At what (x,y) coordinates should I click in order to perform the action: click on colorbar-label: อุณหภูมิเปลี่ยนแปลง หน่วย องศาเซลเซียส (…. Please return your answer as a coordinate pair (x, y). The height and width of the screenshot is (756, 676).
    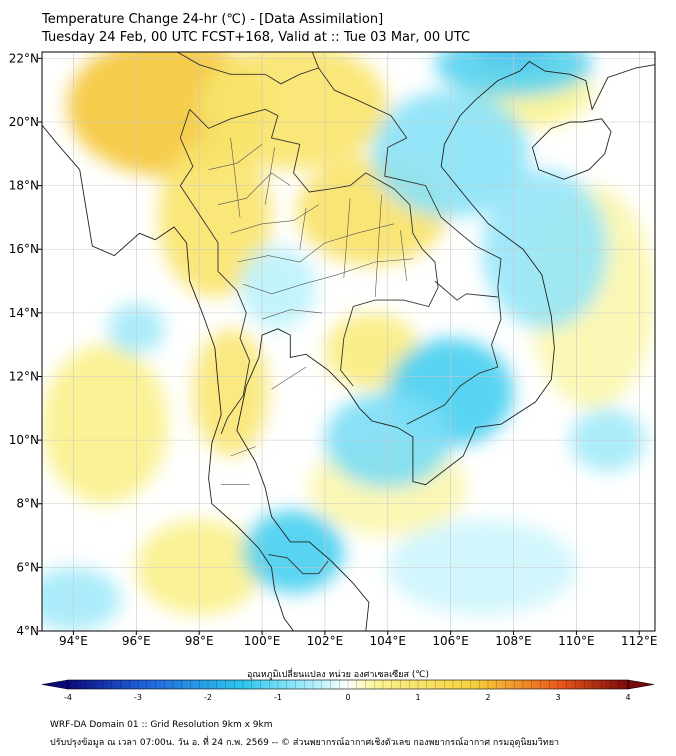
    Looking at the image, I should click on (338, 675).